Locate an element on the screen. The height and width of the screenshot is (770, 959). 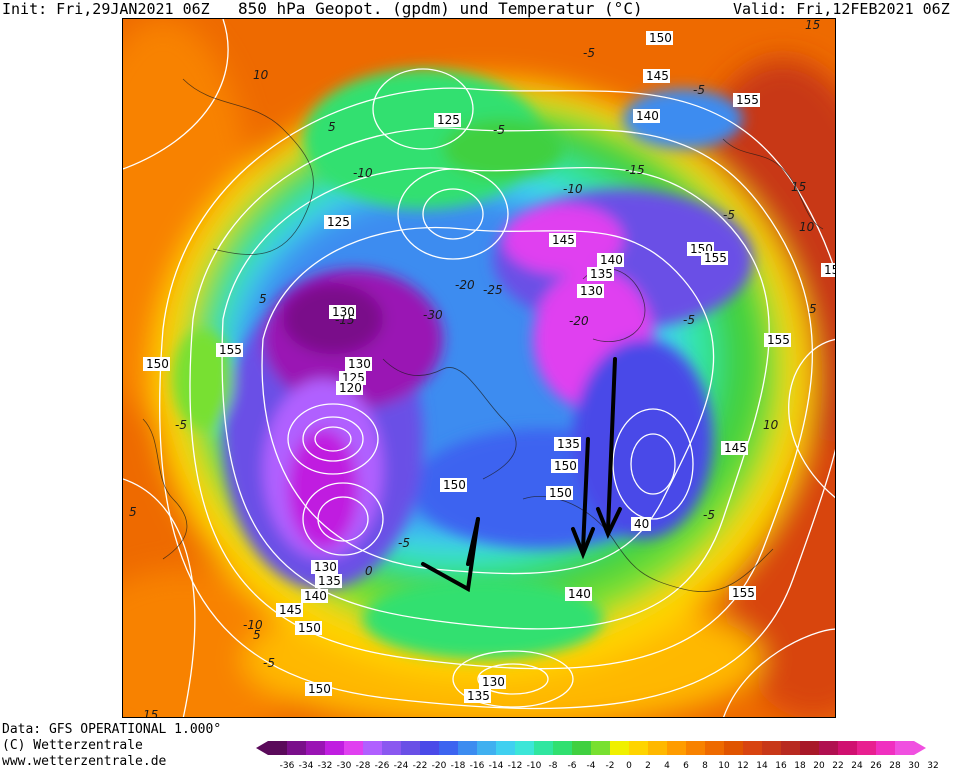
valid-time: Valid: Fri,12FEB2021 06Z is located at coordinates (841, 9).